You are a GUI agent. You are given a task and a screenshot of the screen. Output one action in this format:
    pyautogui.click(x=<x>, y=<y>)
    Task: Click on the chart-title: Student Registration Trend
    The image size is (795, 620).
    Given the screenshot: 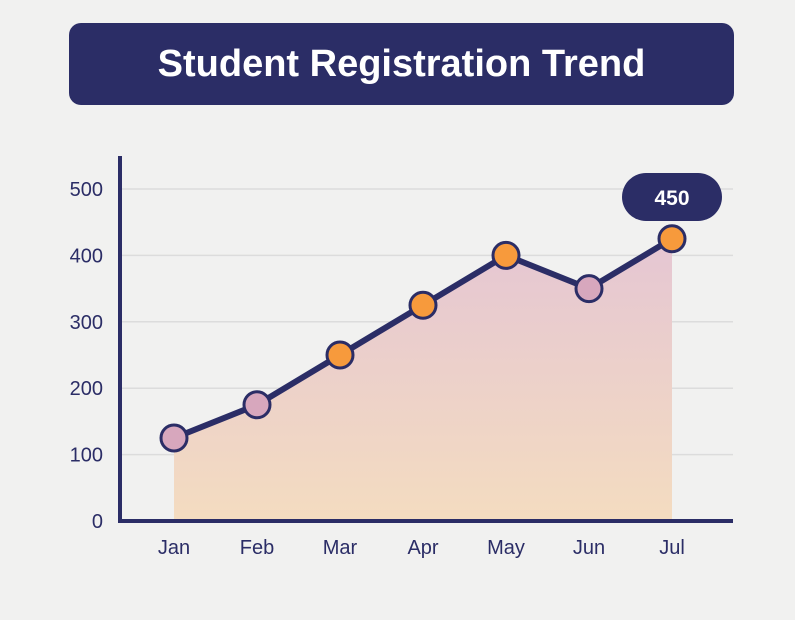 What is the action you would take?
    pyautogui.click(x=401, y=63)
    